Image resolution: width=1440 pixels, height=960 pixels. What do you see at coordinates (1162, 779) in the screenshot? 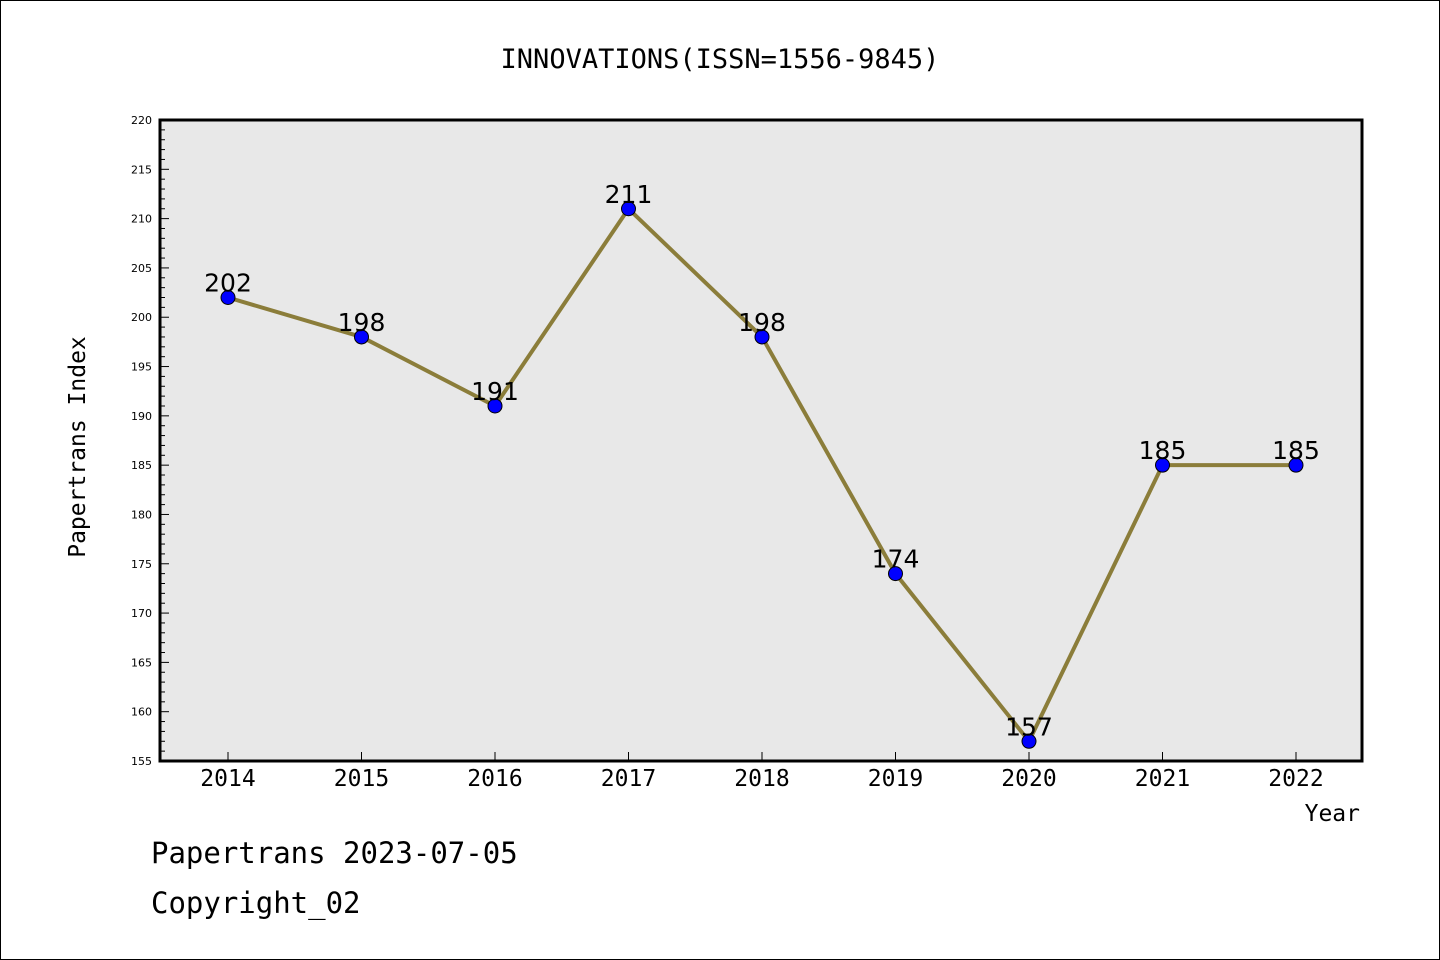
I see `x-tick-label: 2021` at bounding box center [1162, 779].